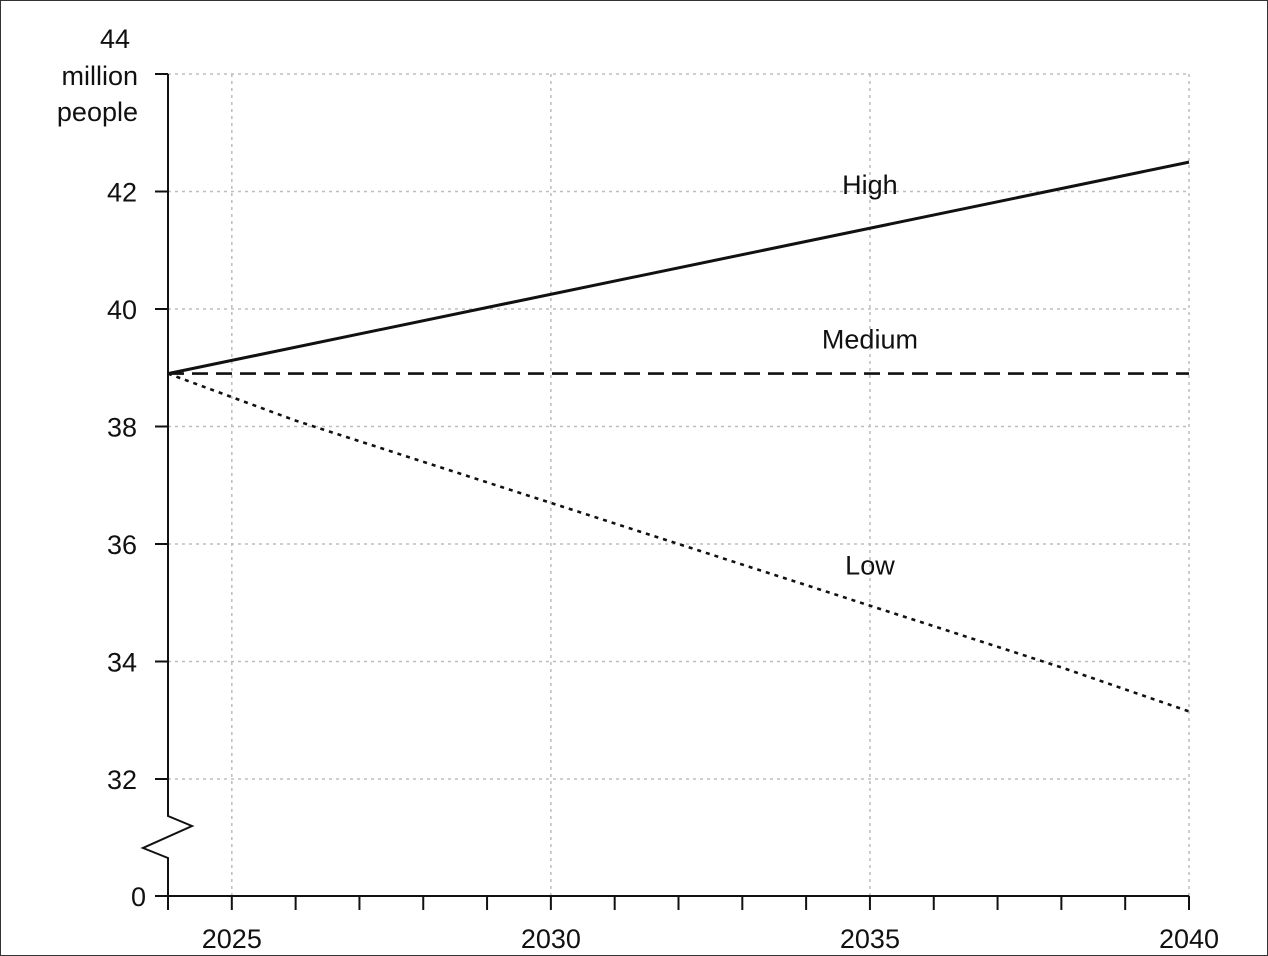  What do you see at coordinates (870, 939) in the screenshot?
I see `x-tick-label: 2035` at bounding box center [870, 939].